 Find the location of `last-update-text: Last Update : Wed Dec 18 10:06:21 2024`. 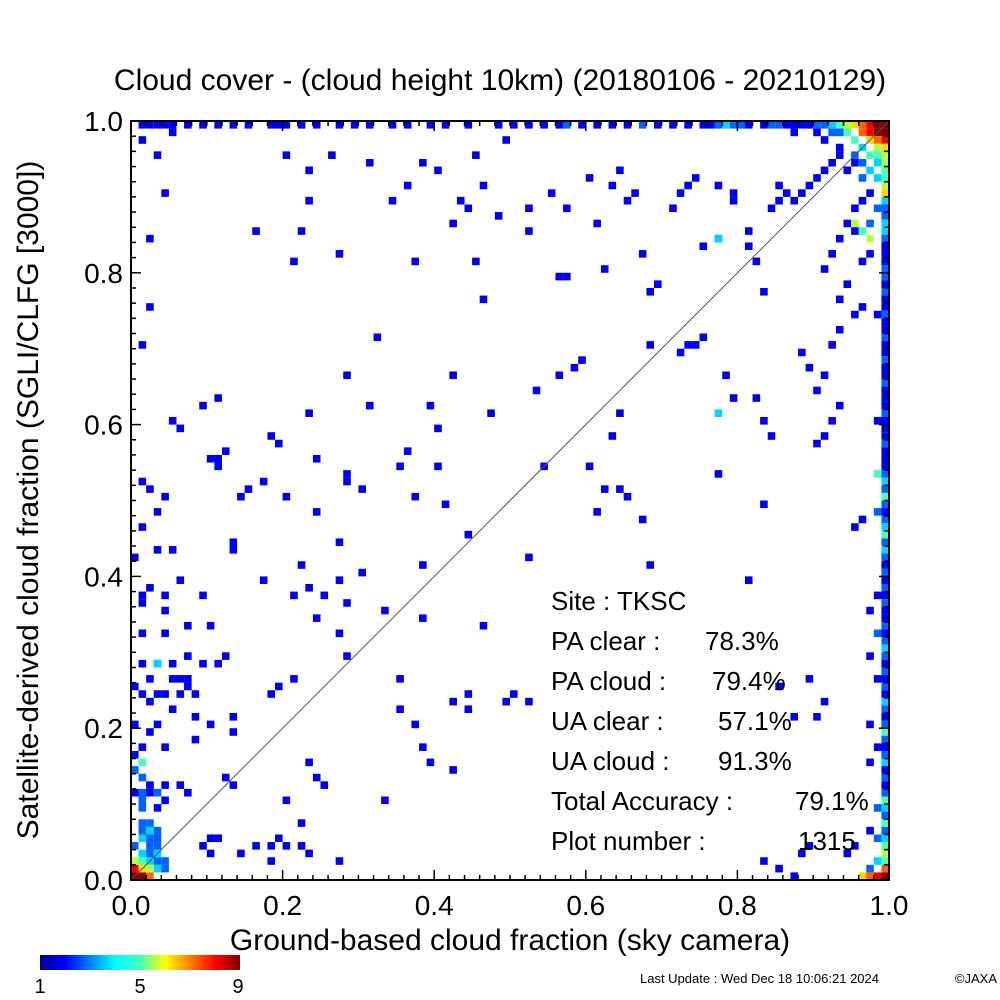

last-update-text: Last Update : Wed Dec 18 10:06:21 2024 is located at coordinates (759, 978).